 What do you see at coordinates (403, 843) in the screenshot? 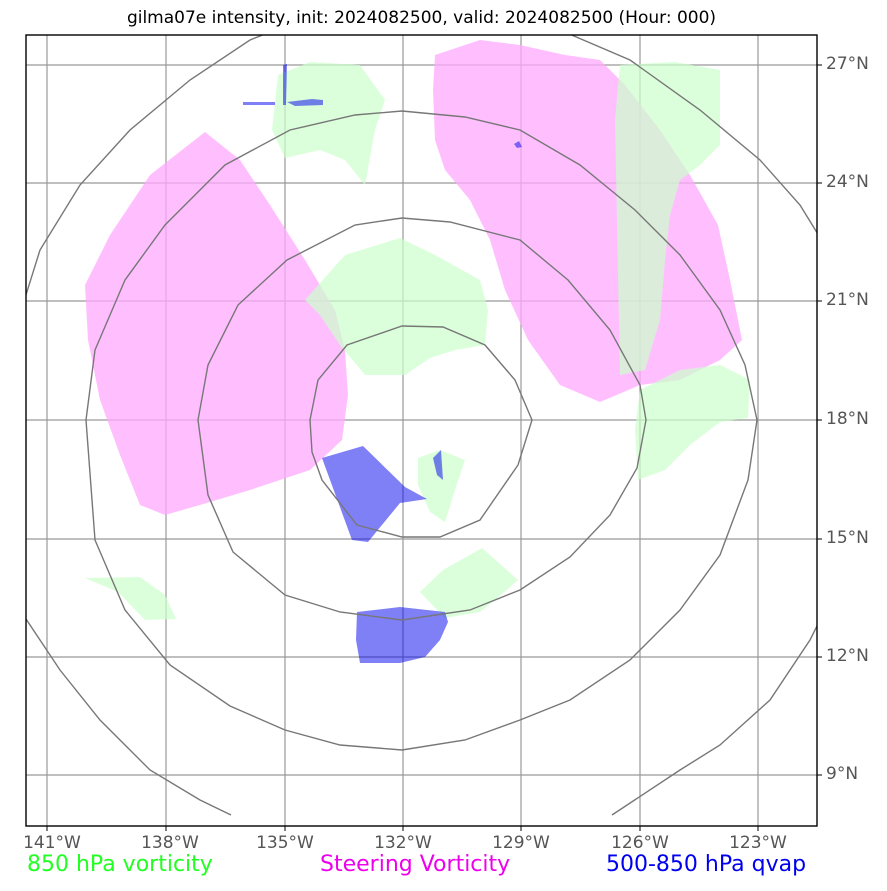
I see `lon-label-132w: 132°W` at bounding box center [403, 843].